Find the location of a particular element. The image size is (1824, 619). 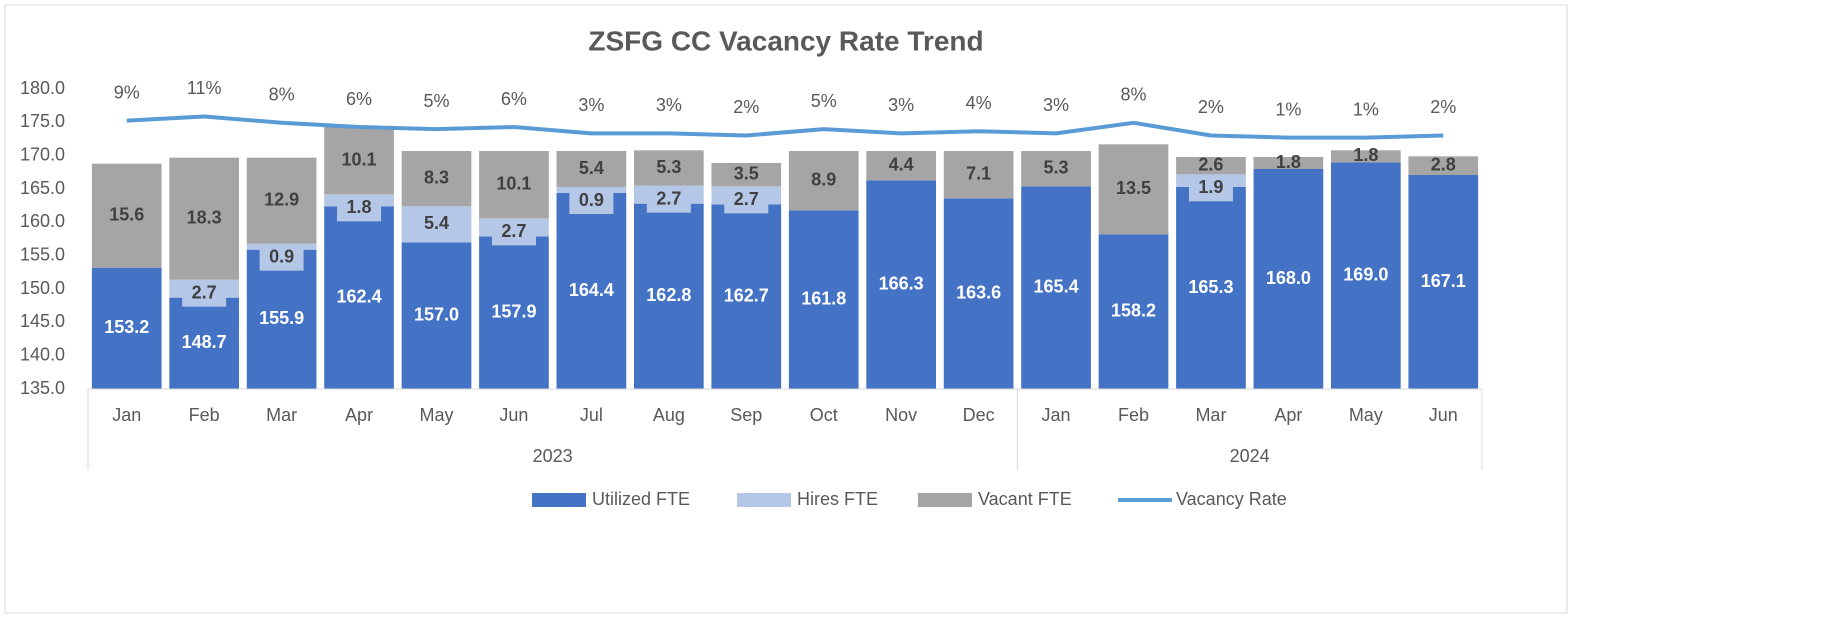

bar-label: 15.6 is located at coordinates (126, 214).